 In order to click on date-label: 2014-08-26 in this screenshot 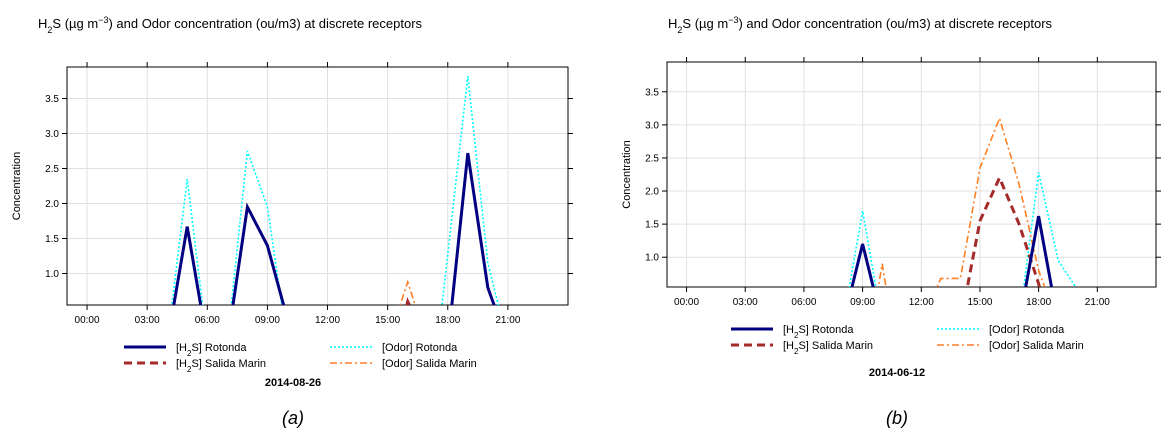, I will do `click(293, 383)`.